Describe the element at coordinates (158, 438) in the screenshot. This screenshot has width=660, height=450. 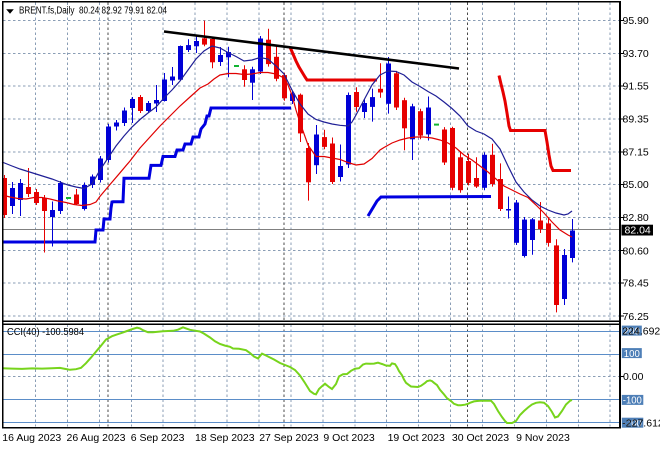
I see `svg-text: 6 Sep 2023` at that location.